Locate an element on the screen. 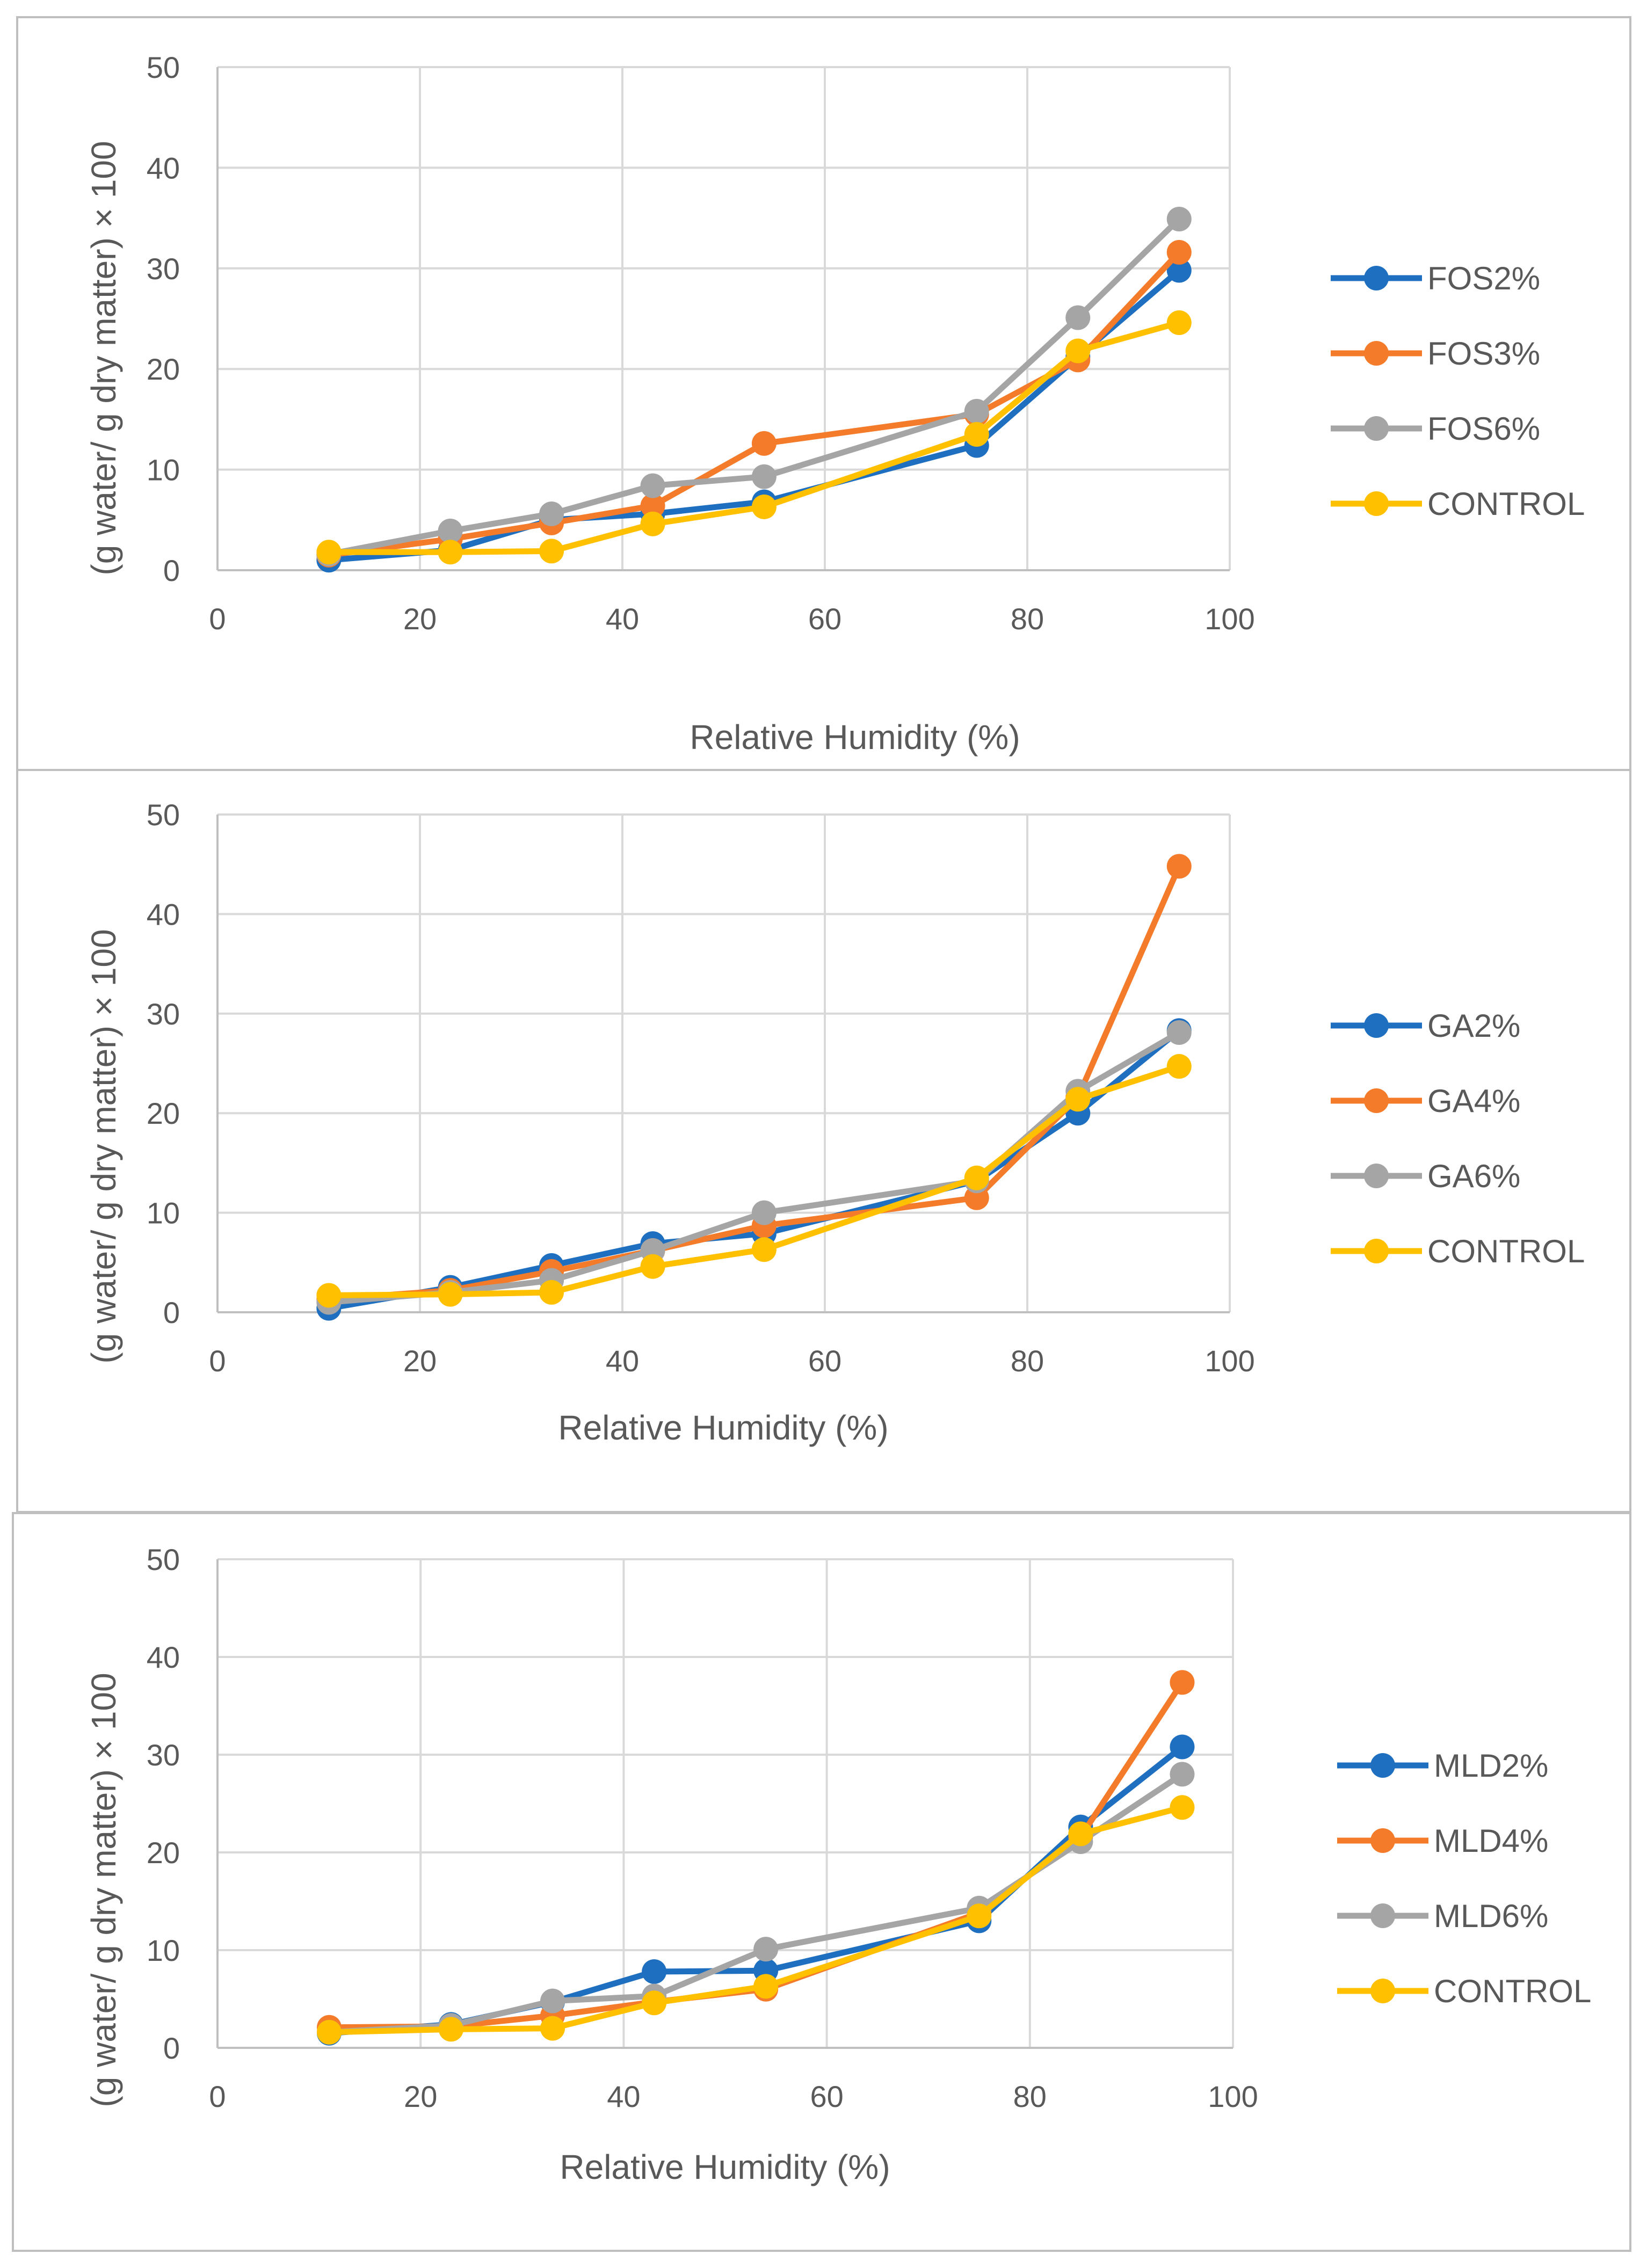 This screenshot has height=2268, width=1647. series-layer is located at coordinates (756, 1858).